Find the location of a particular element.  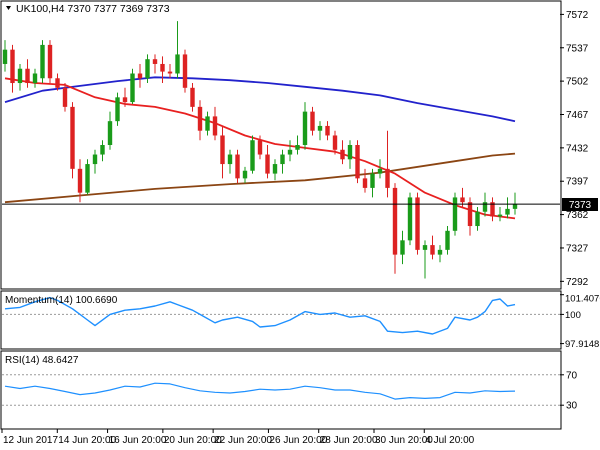

momentum-tick-label: 100 is located at coordinates (573, 315).